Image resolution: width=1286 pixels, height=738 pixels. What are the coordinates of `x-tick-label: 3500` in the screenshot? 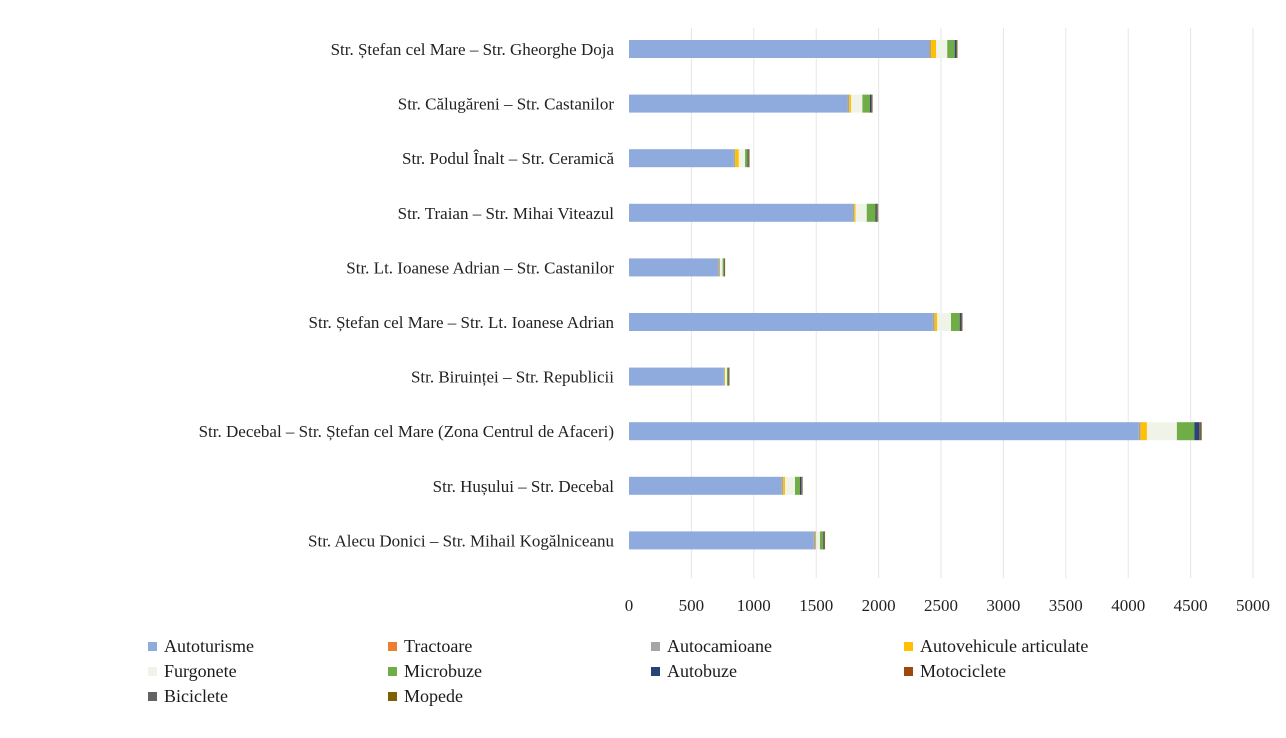 It's located at (1066, 605).